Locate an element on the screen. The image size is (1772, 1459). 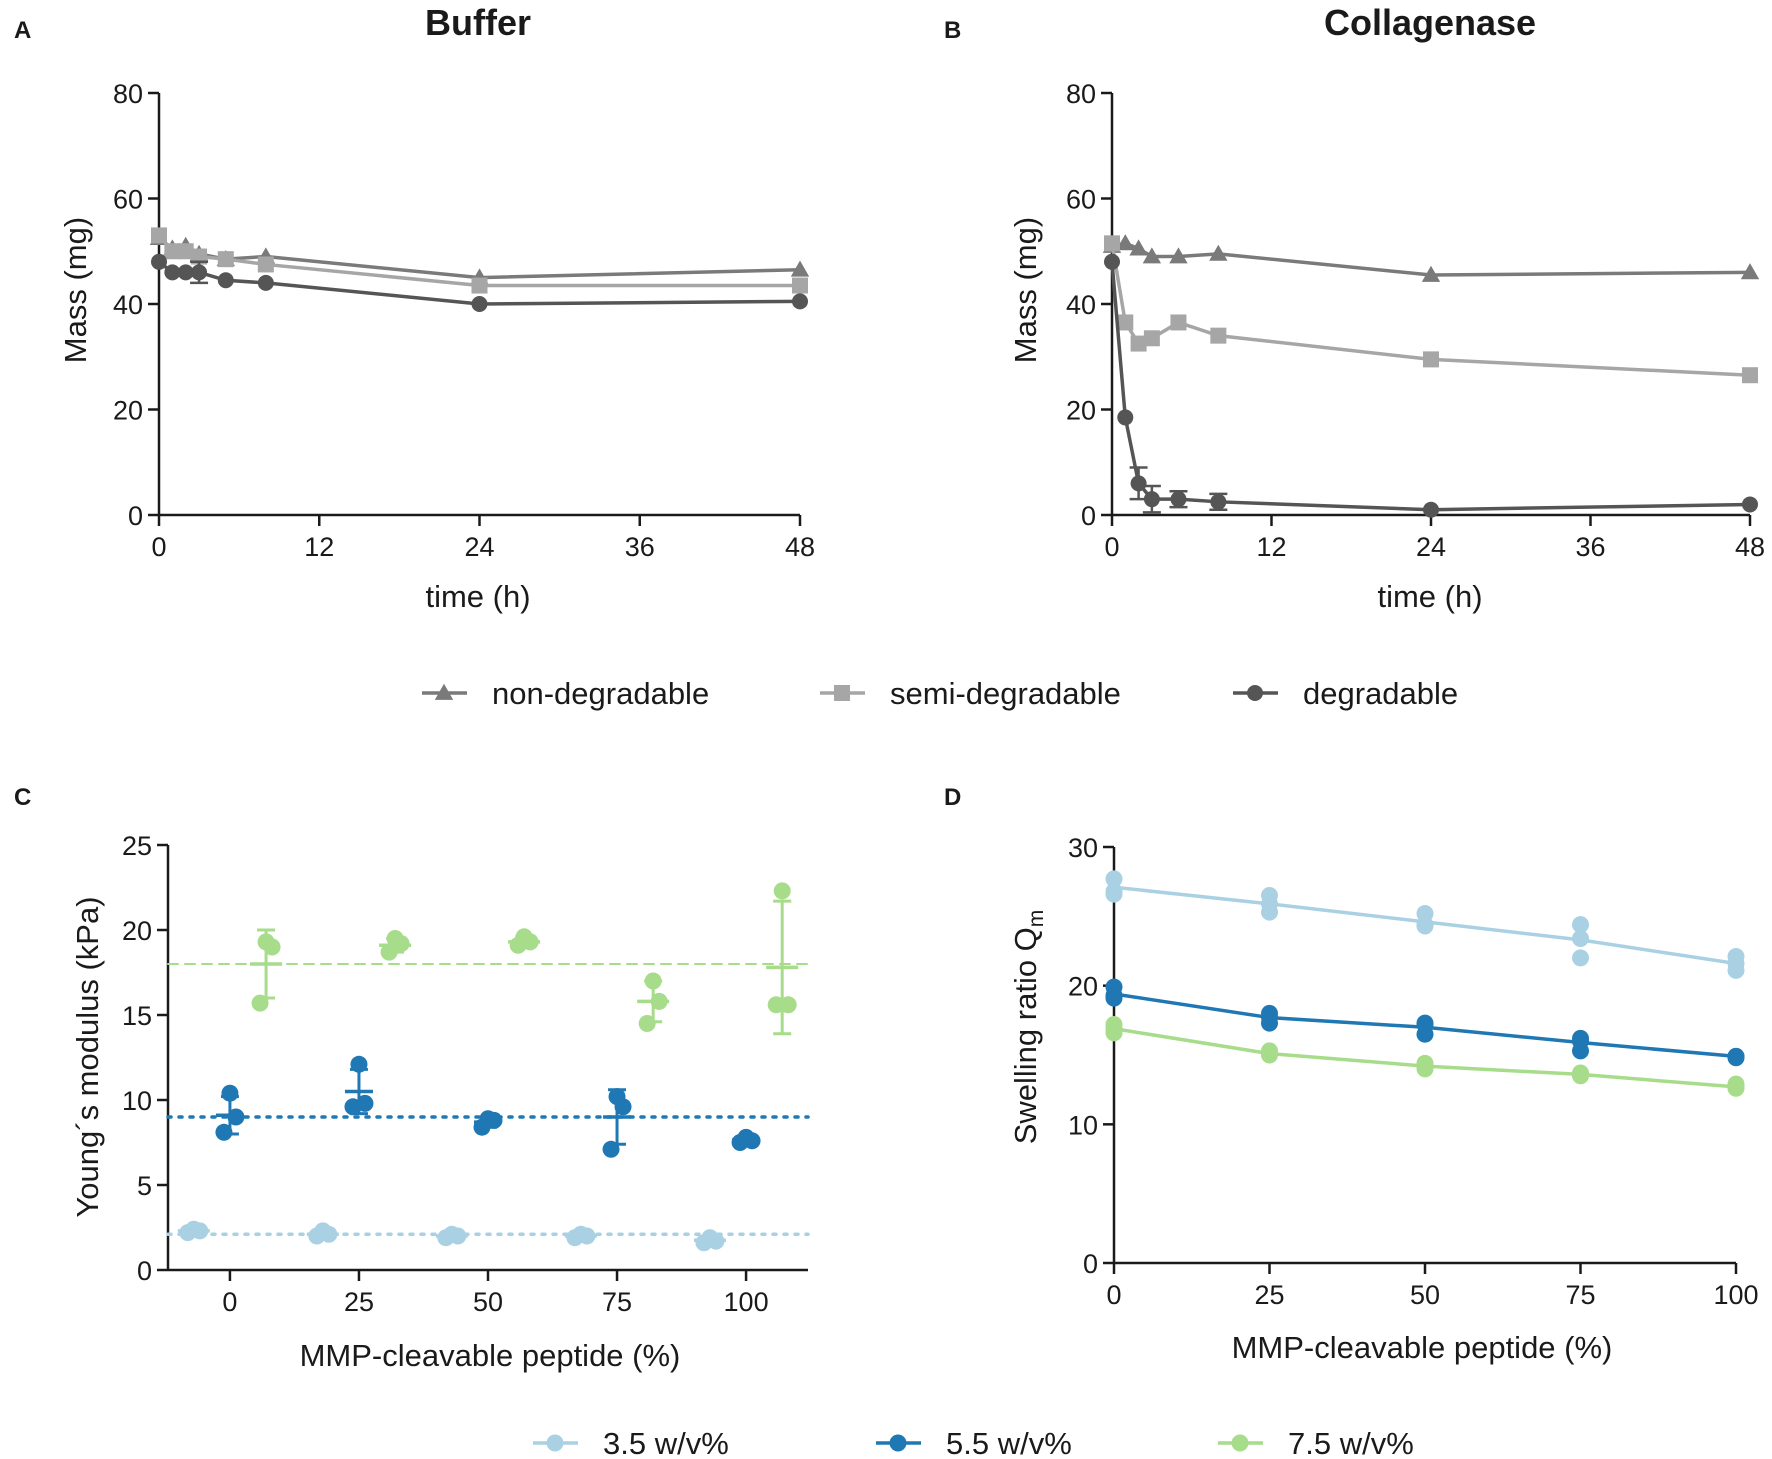
panel-a-title: Buffer is located at coordinates (478, 22).